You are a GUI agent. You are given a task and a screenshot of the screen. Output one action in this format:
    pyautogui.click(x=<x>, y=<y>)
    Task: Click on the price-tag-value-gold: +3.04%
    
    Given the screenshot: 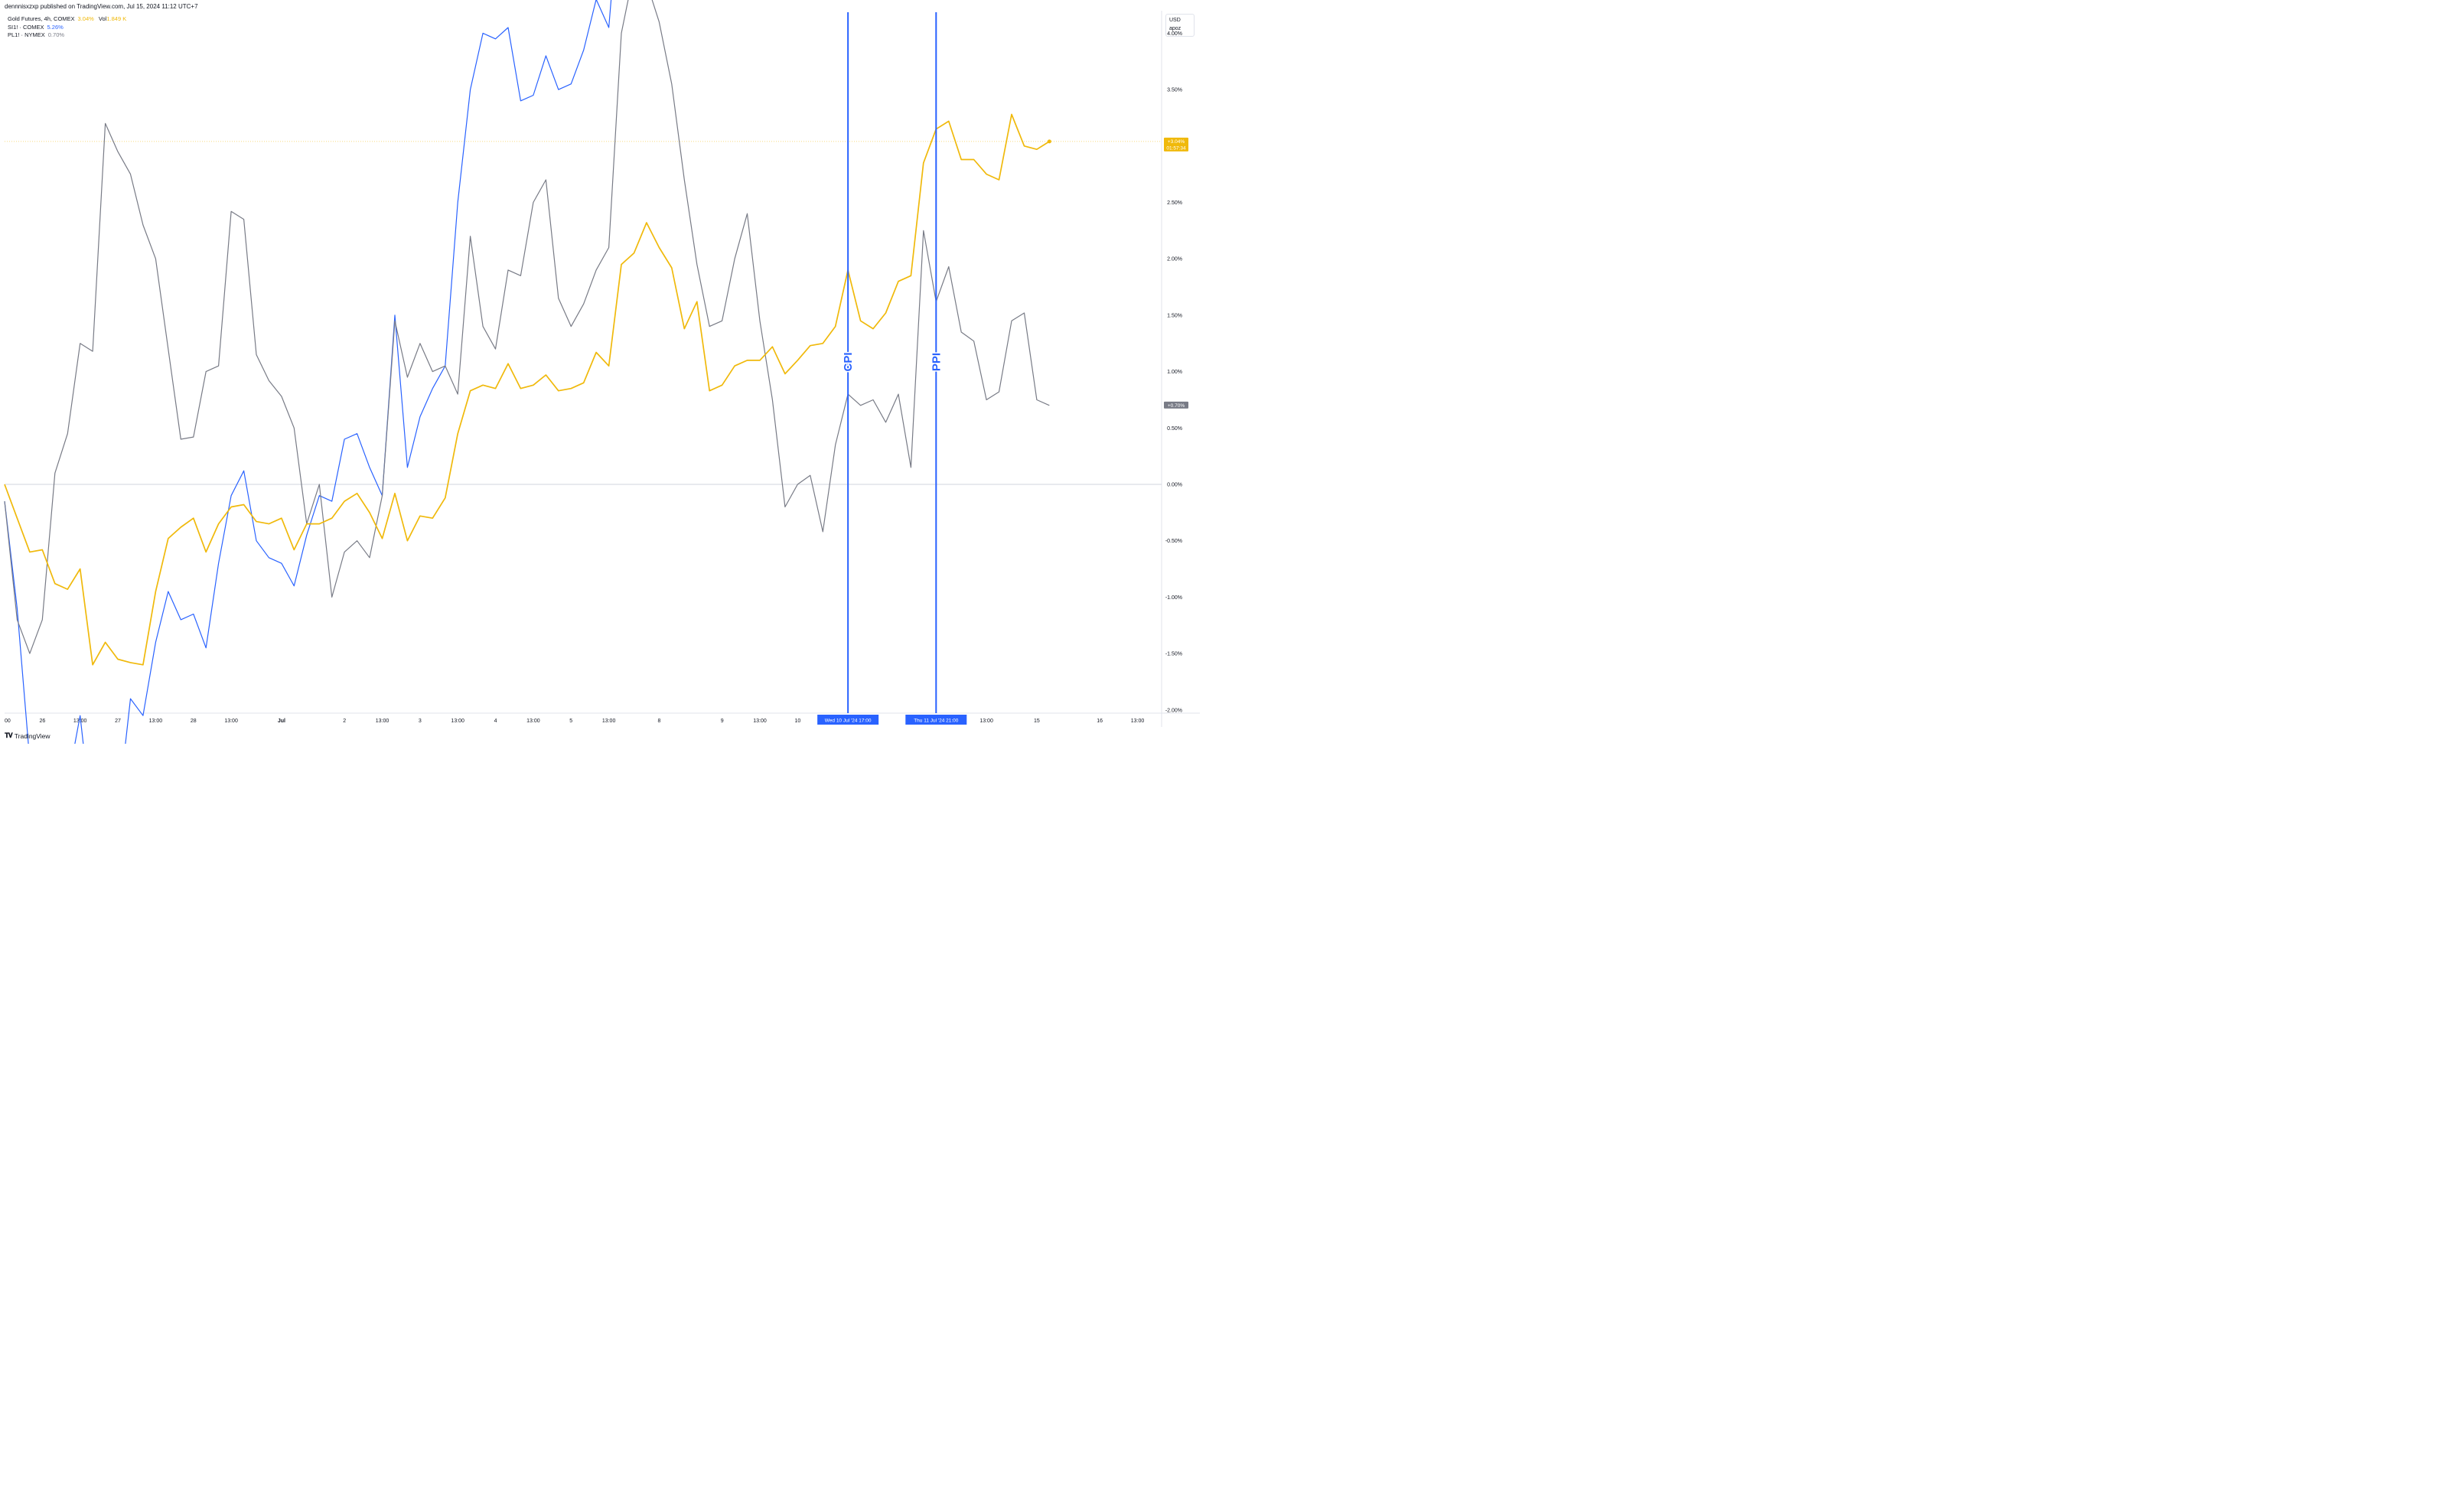 What is the action you would take?
    pyautogui.click(x=1176, y=142)
    